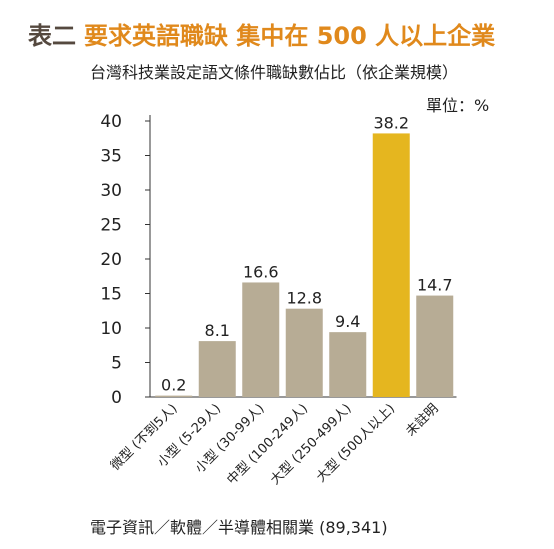 The height and width of the screenshot is (549, 554). What do you see at coordinates (111, 329) in the screenshot?
I see `y-tick-label: 10` at bounding box center [111, 329].